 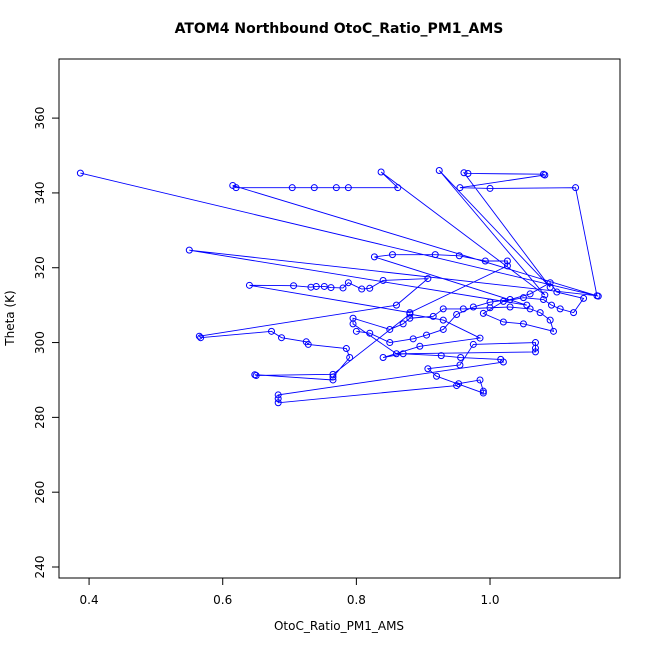 What do you see at coordinates (356, 600) in the screenshot?
I see `x-tick-label: 0.8` at bounding box center [356, 600].